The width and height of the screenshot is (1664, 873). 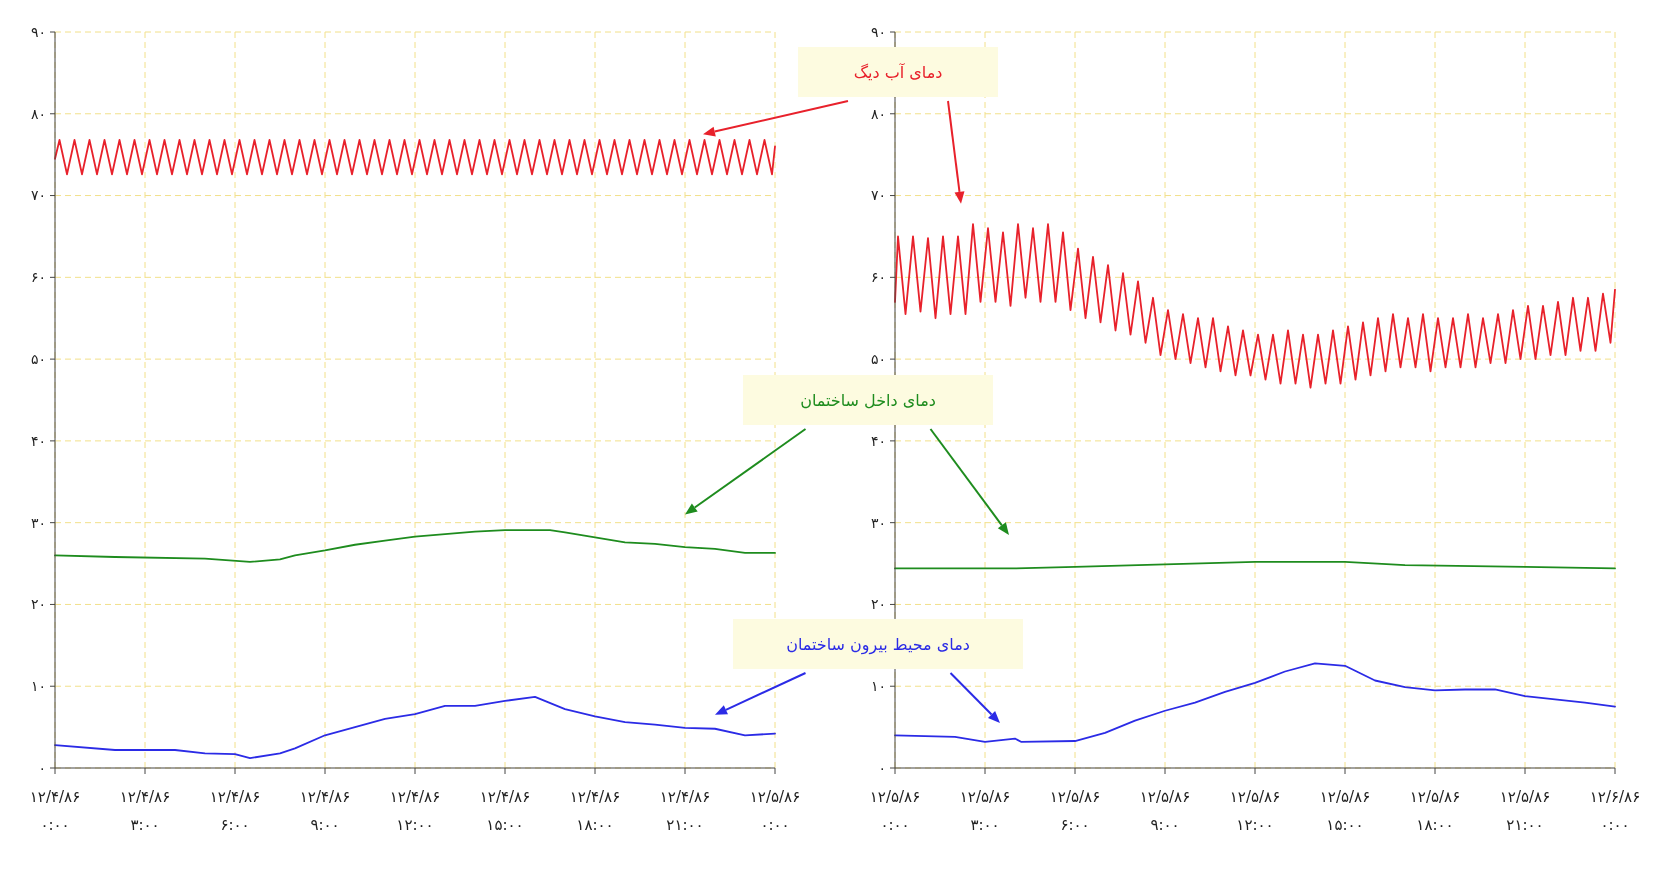 What do you see at coordinates (898, 72) in the screenshot?
I see `text: دمای آب دیگ` at bounding box center [898, 72].